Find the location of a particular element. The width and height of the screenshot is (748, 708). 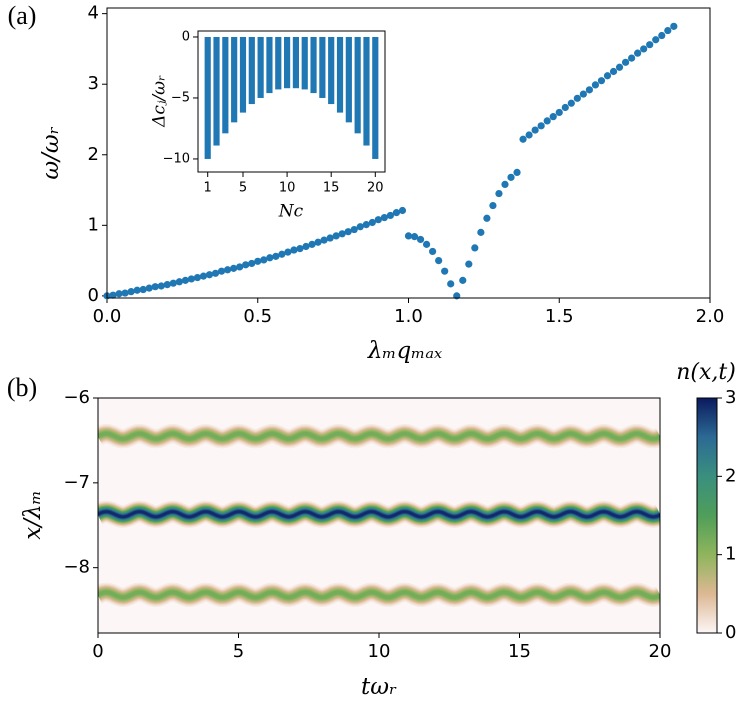

colorbar-tick-label: 2 is located at coordinates (730, 475).